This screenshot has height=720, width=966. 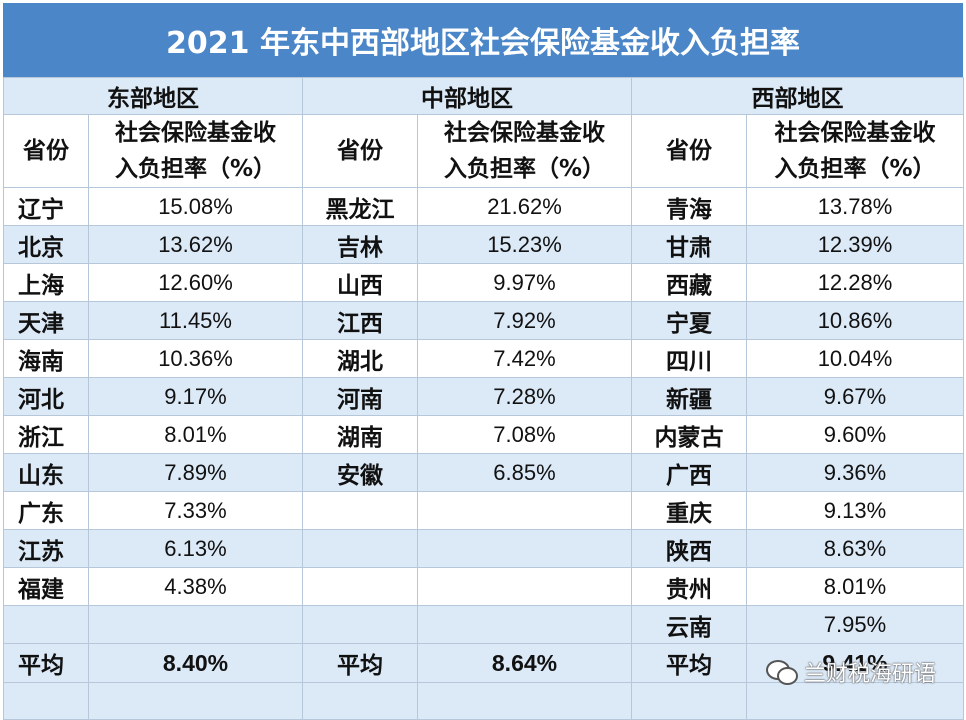 What do you see at coordinates (689, 320) in the screenshot?
I see `province-west: 宁夏` at bounding box center [689, 320].